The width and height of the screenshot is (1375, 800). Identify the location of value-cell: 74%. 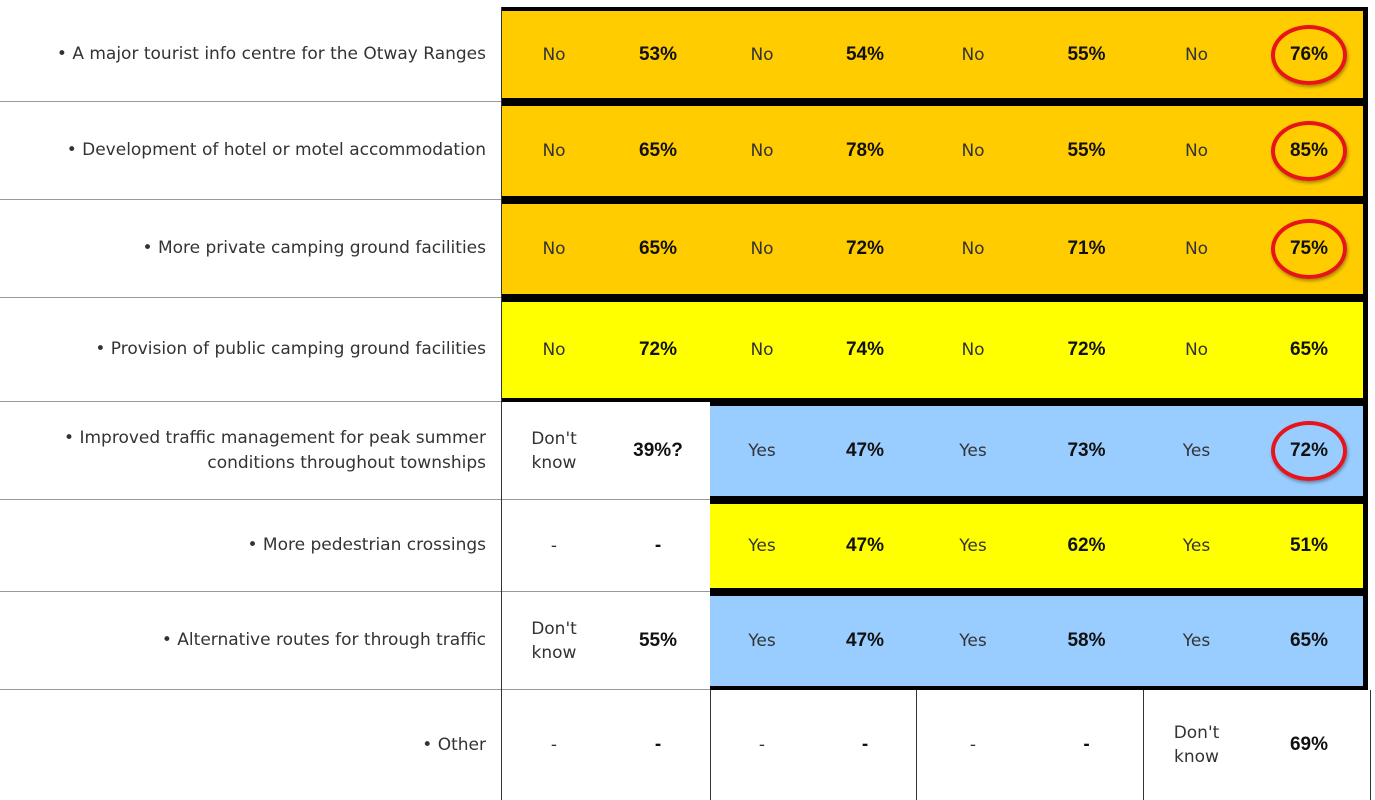
(865, 349).